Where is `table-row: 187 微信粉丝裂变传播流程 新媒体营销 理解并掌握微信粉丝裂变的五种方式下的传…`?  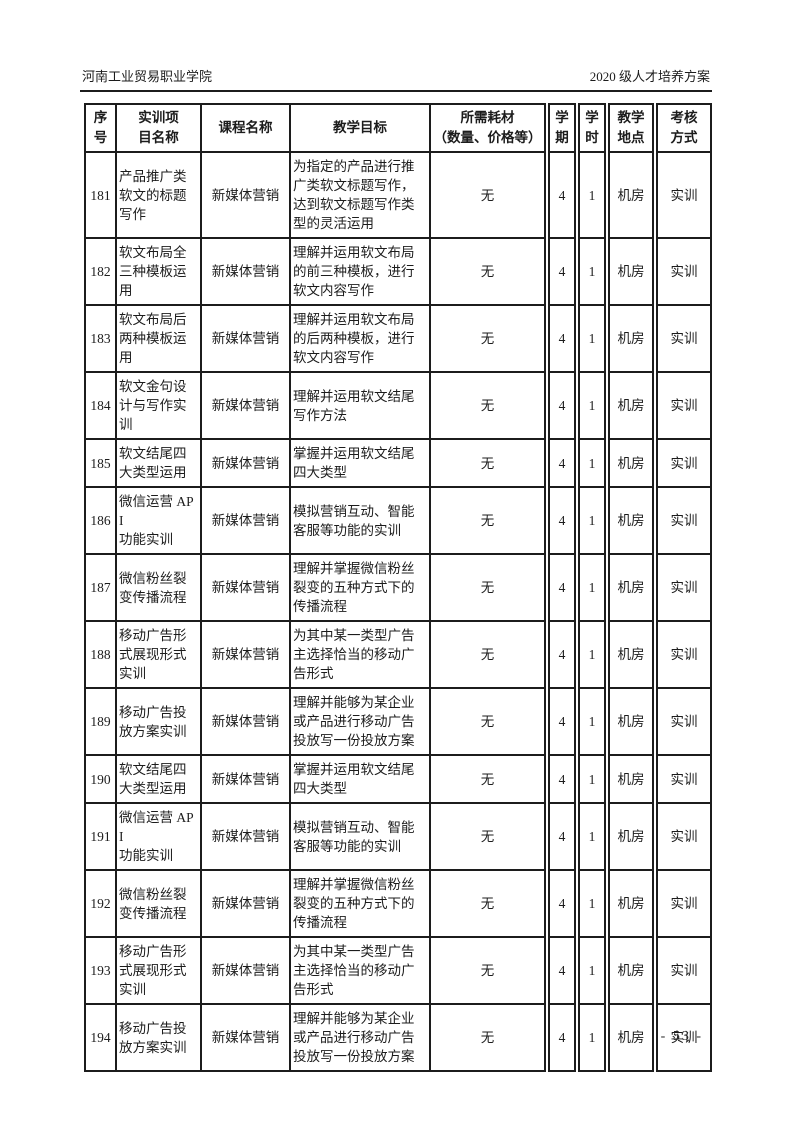 table-row: 187 微信粉丝裂变传播流程 新媒体营销 理解并掌握微信粉丝裂变的五种方式下的传… is located at coordinates (398, 587).